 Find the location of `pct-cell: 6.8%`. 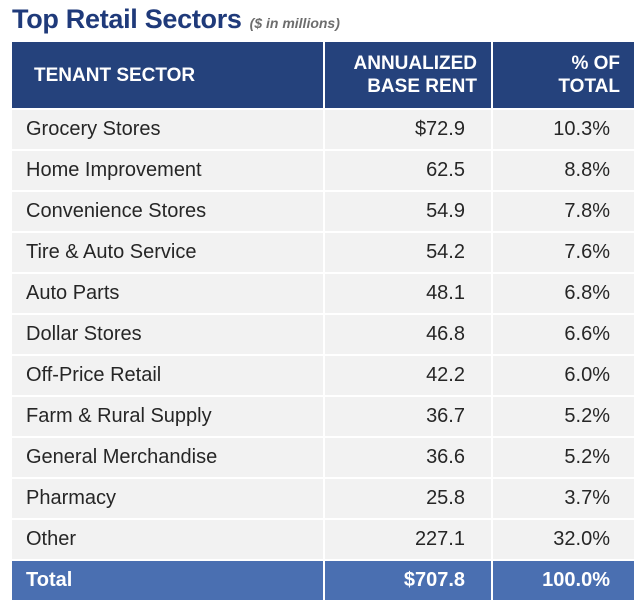

pct-cell: 6.8% is located at coordinates (564, 294).